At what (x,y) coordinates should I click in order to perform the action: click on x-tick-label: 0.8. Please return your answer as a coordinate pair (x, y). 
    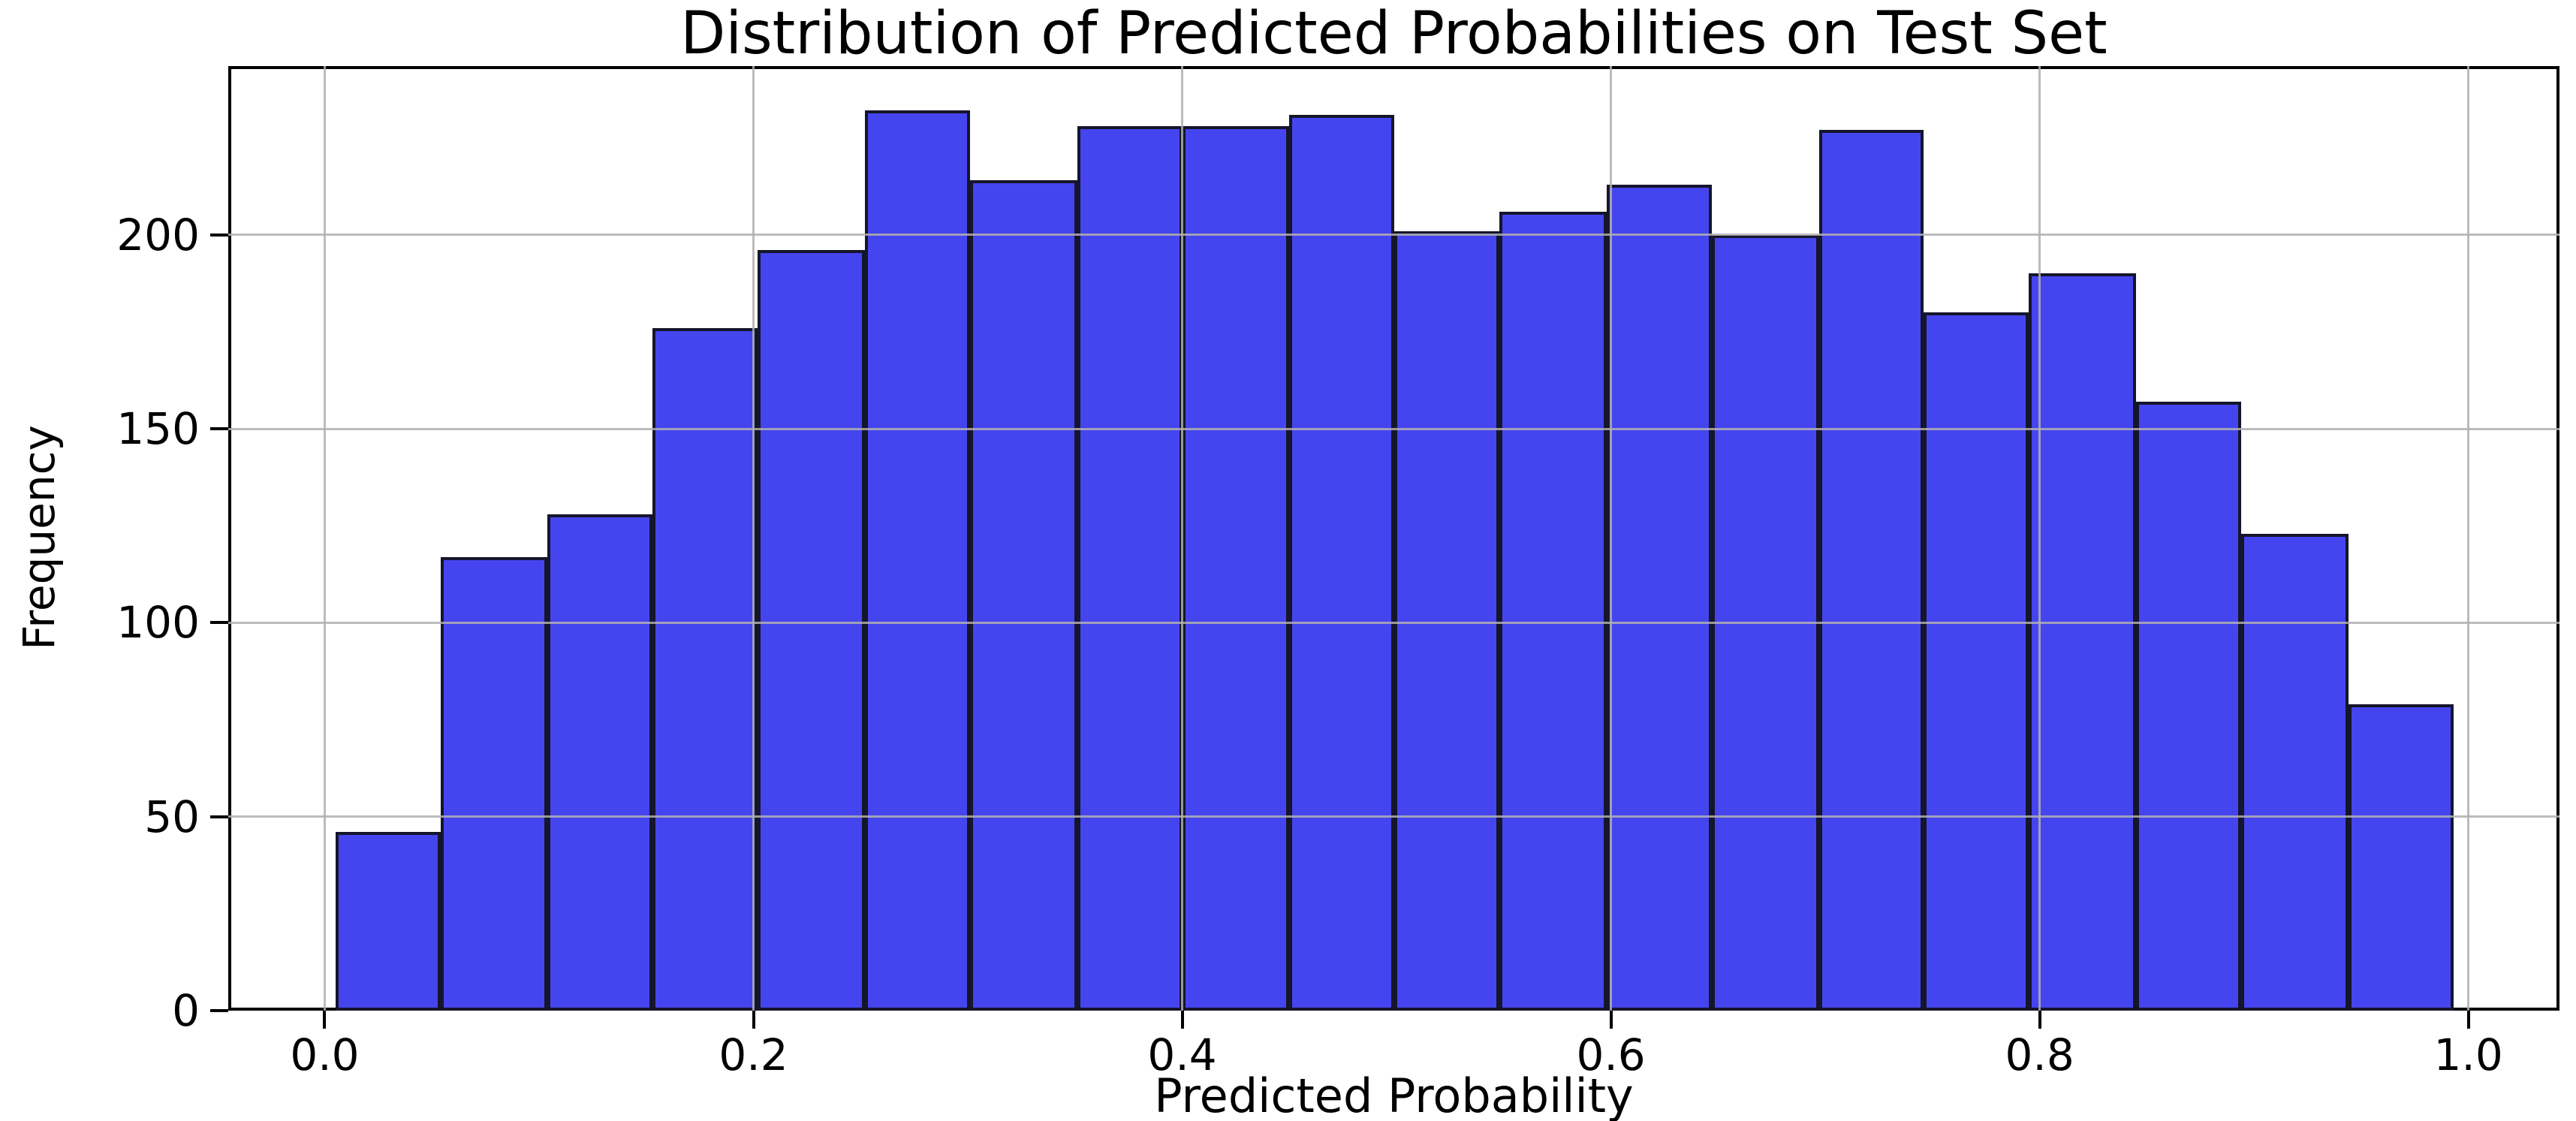
    Looking at the image, I should click on (2039, 1054).